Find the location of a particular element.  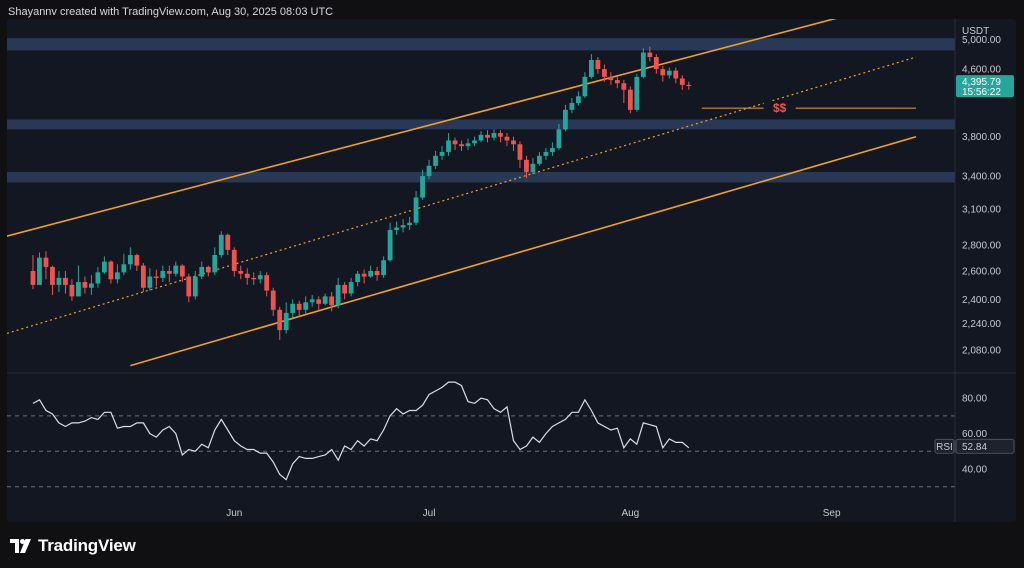

liquidity-annotation: $$ is located at coordinates (780, 108).